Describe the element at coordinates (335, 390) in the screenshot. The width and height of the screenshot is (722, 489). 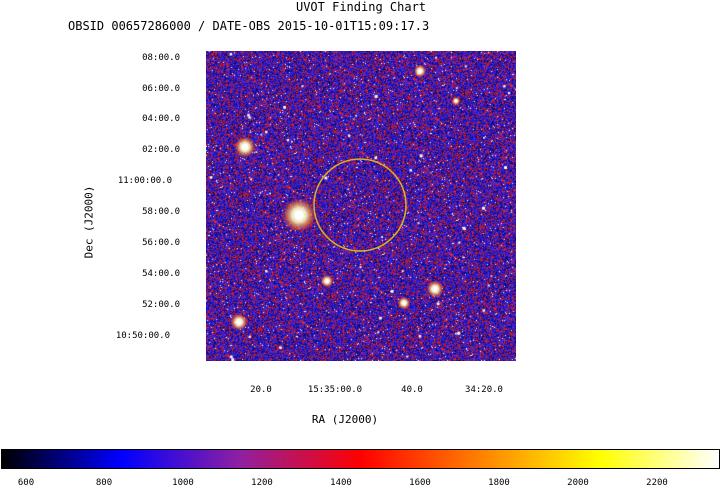
I see `x-tick-label: 15:35:00.0` at that location.